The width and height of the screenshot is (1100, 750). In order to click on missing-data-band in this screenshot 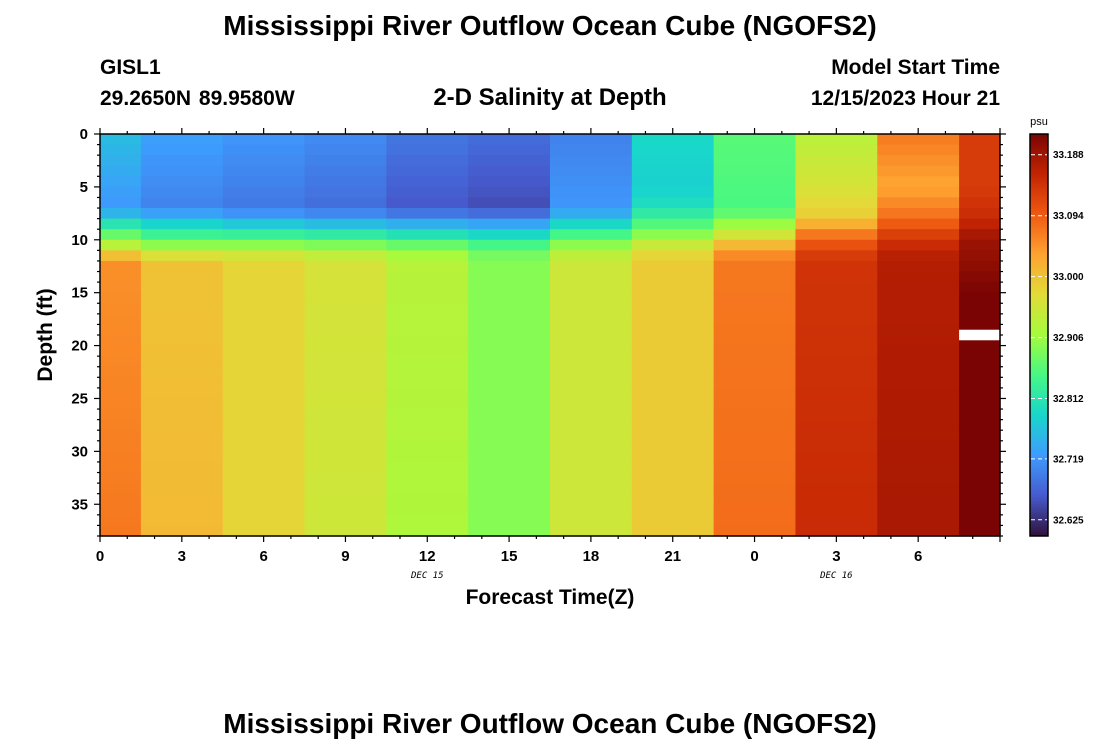, I will do `click(979, 335)`.